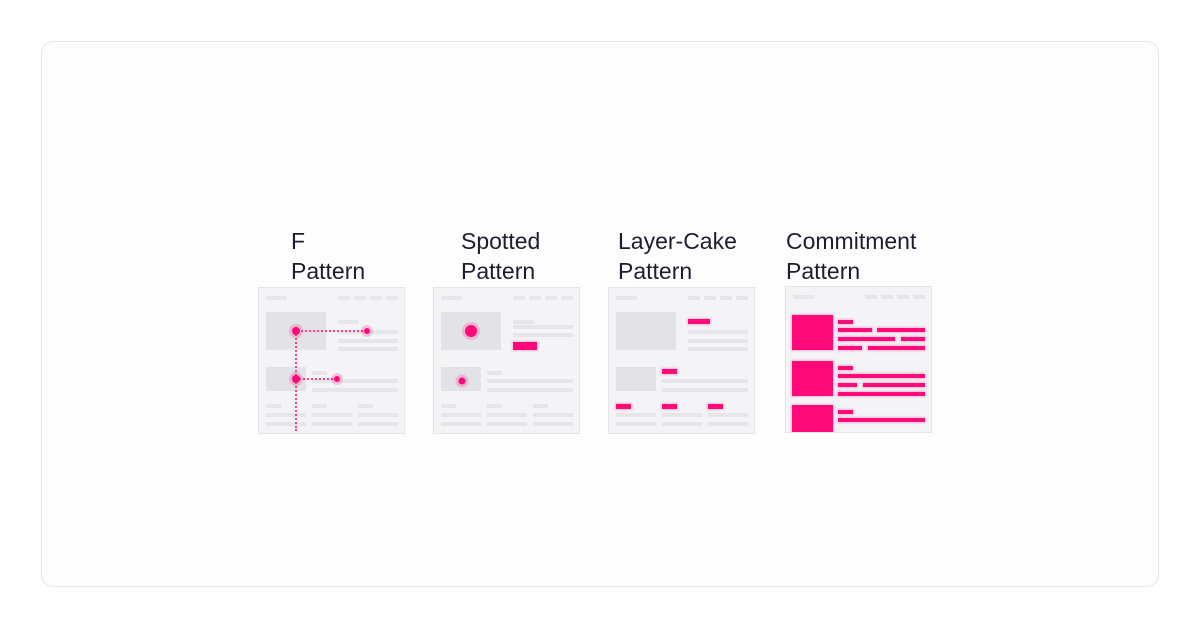 This screenshot has height=630, width=1200. I want to click on commitment-pattern-wireframe, so click(858, 359).